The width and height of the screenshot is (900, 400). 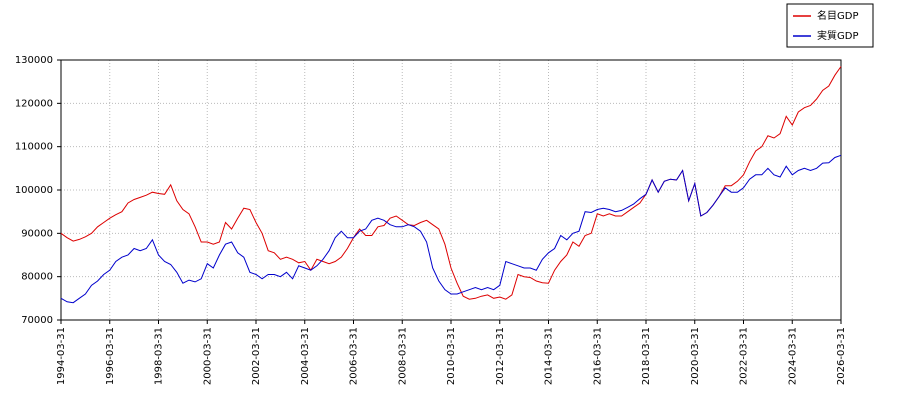 I want to click on x-tick-label: 2004-03-31, so click(x=305, y=356).